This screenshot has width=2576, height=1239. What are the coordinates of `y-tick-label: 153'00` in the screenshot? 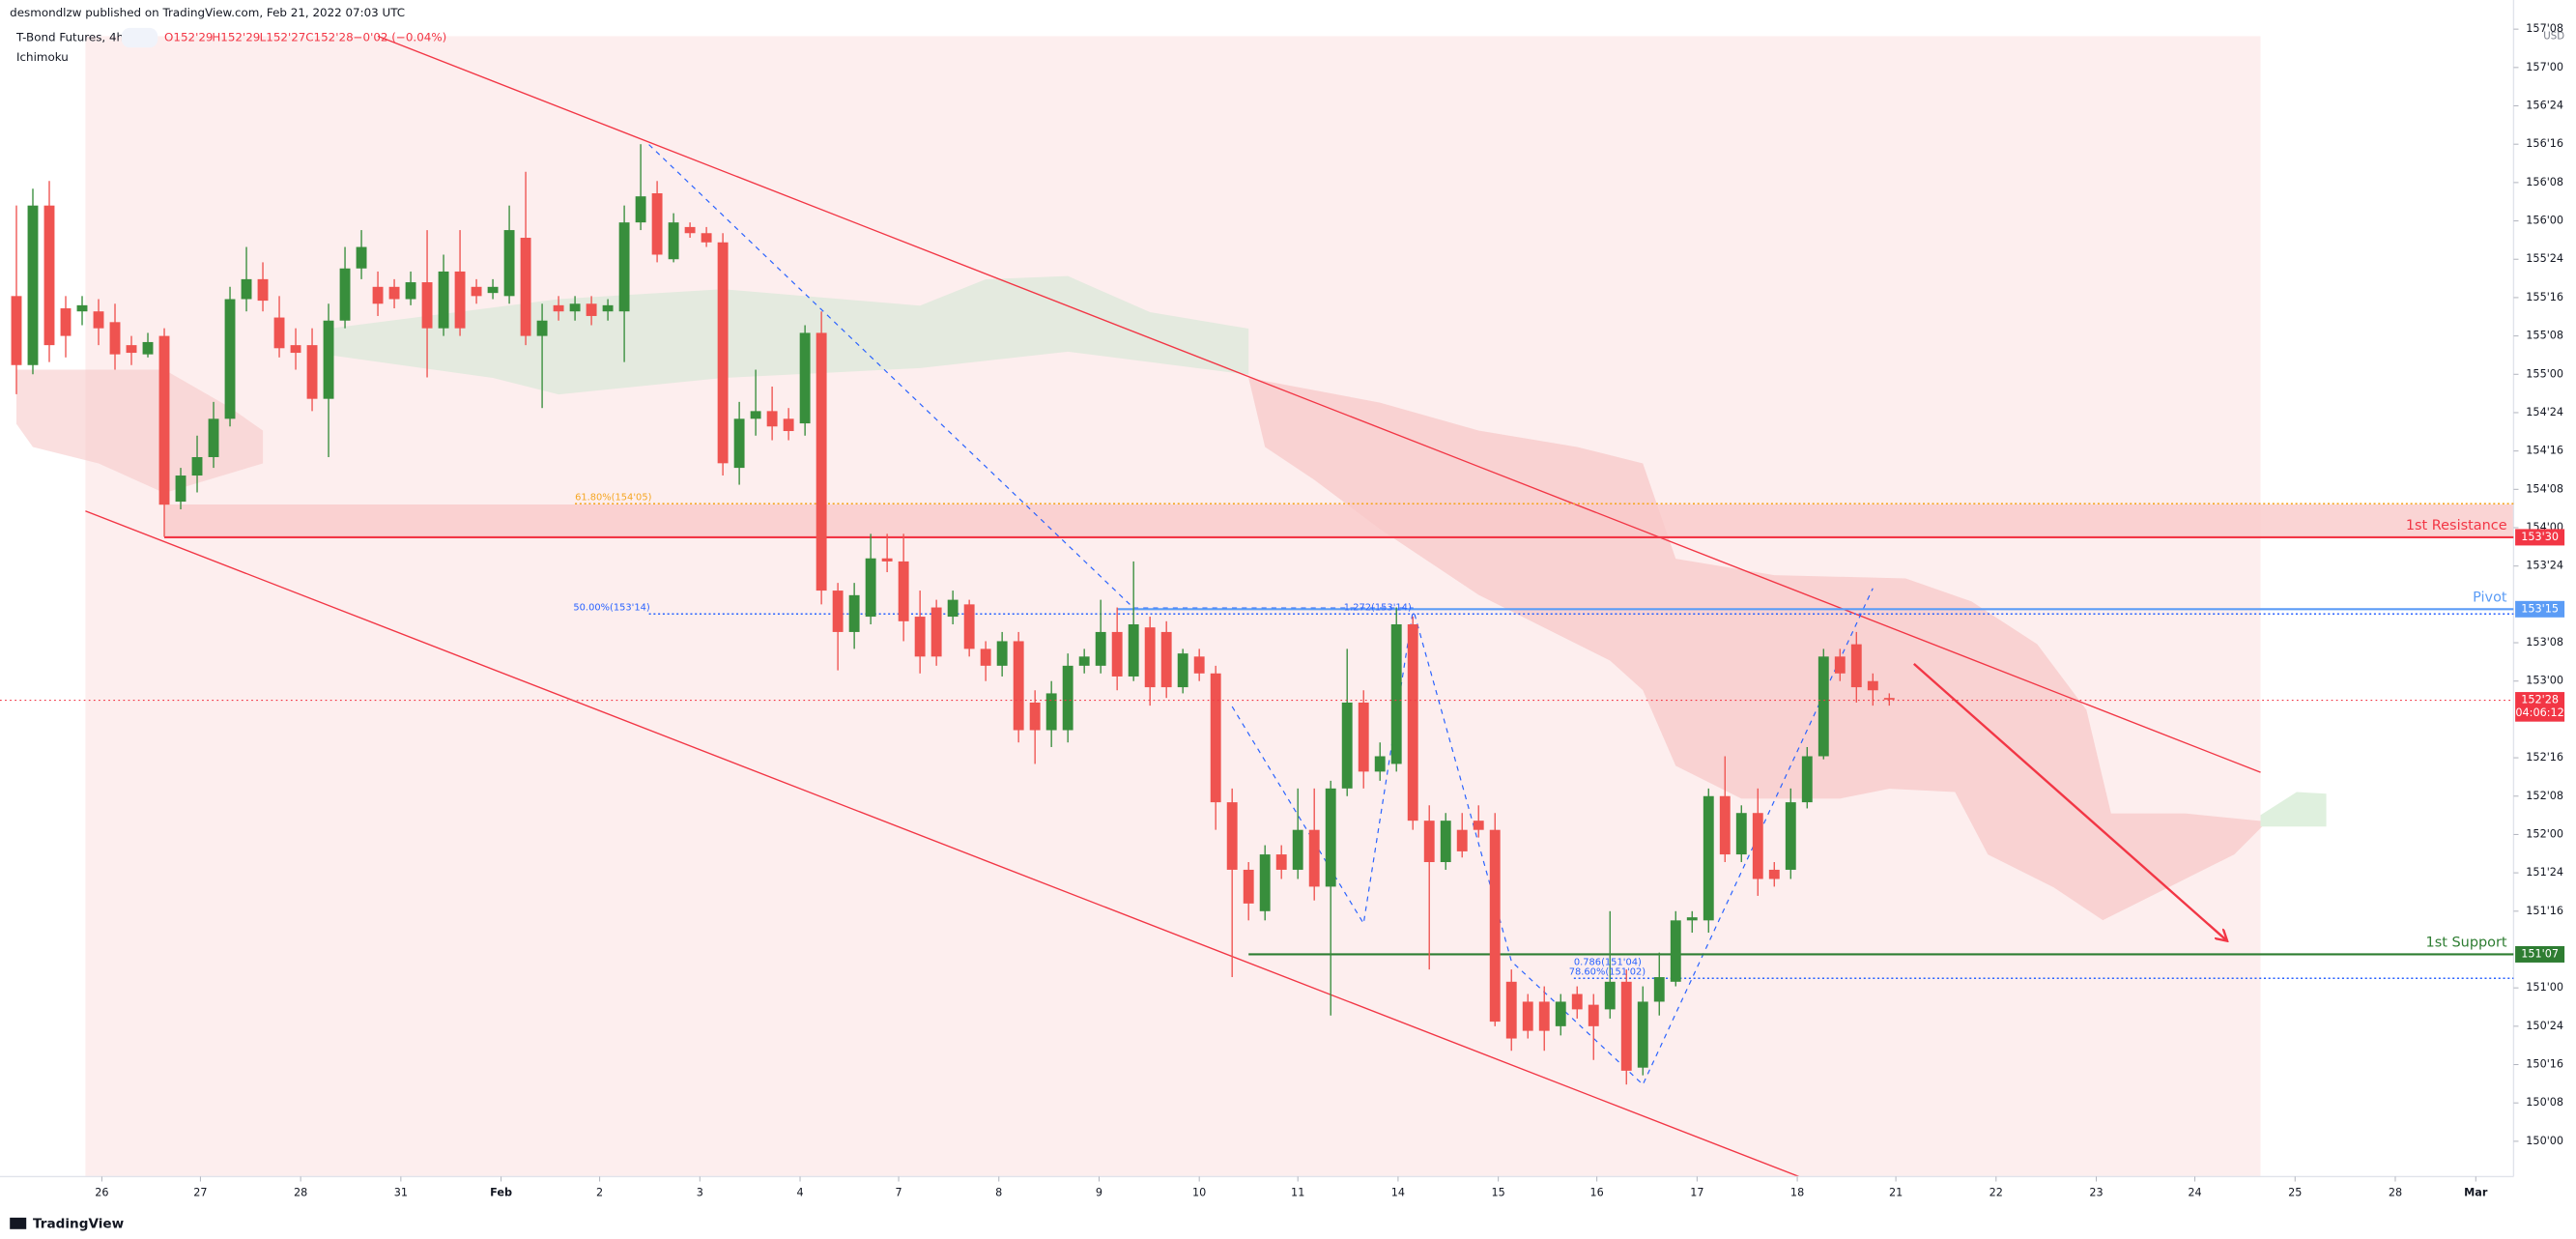 It's located at (2545, 681).